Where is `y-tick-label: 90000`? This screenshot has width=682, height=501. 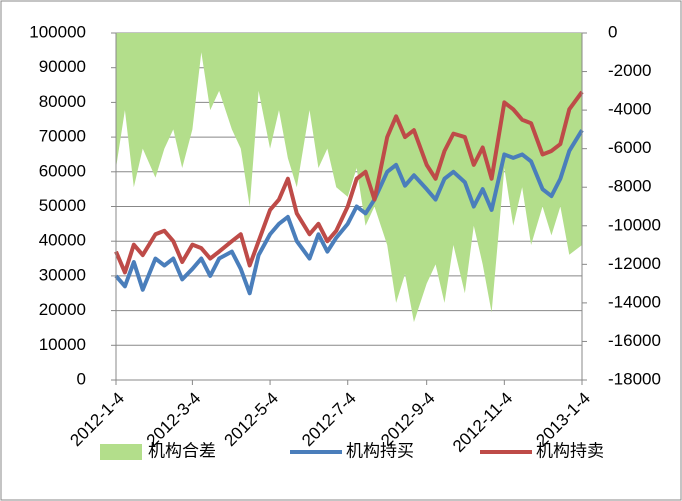 y-tick-label: 90000 is located at coordinates (62, 66).